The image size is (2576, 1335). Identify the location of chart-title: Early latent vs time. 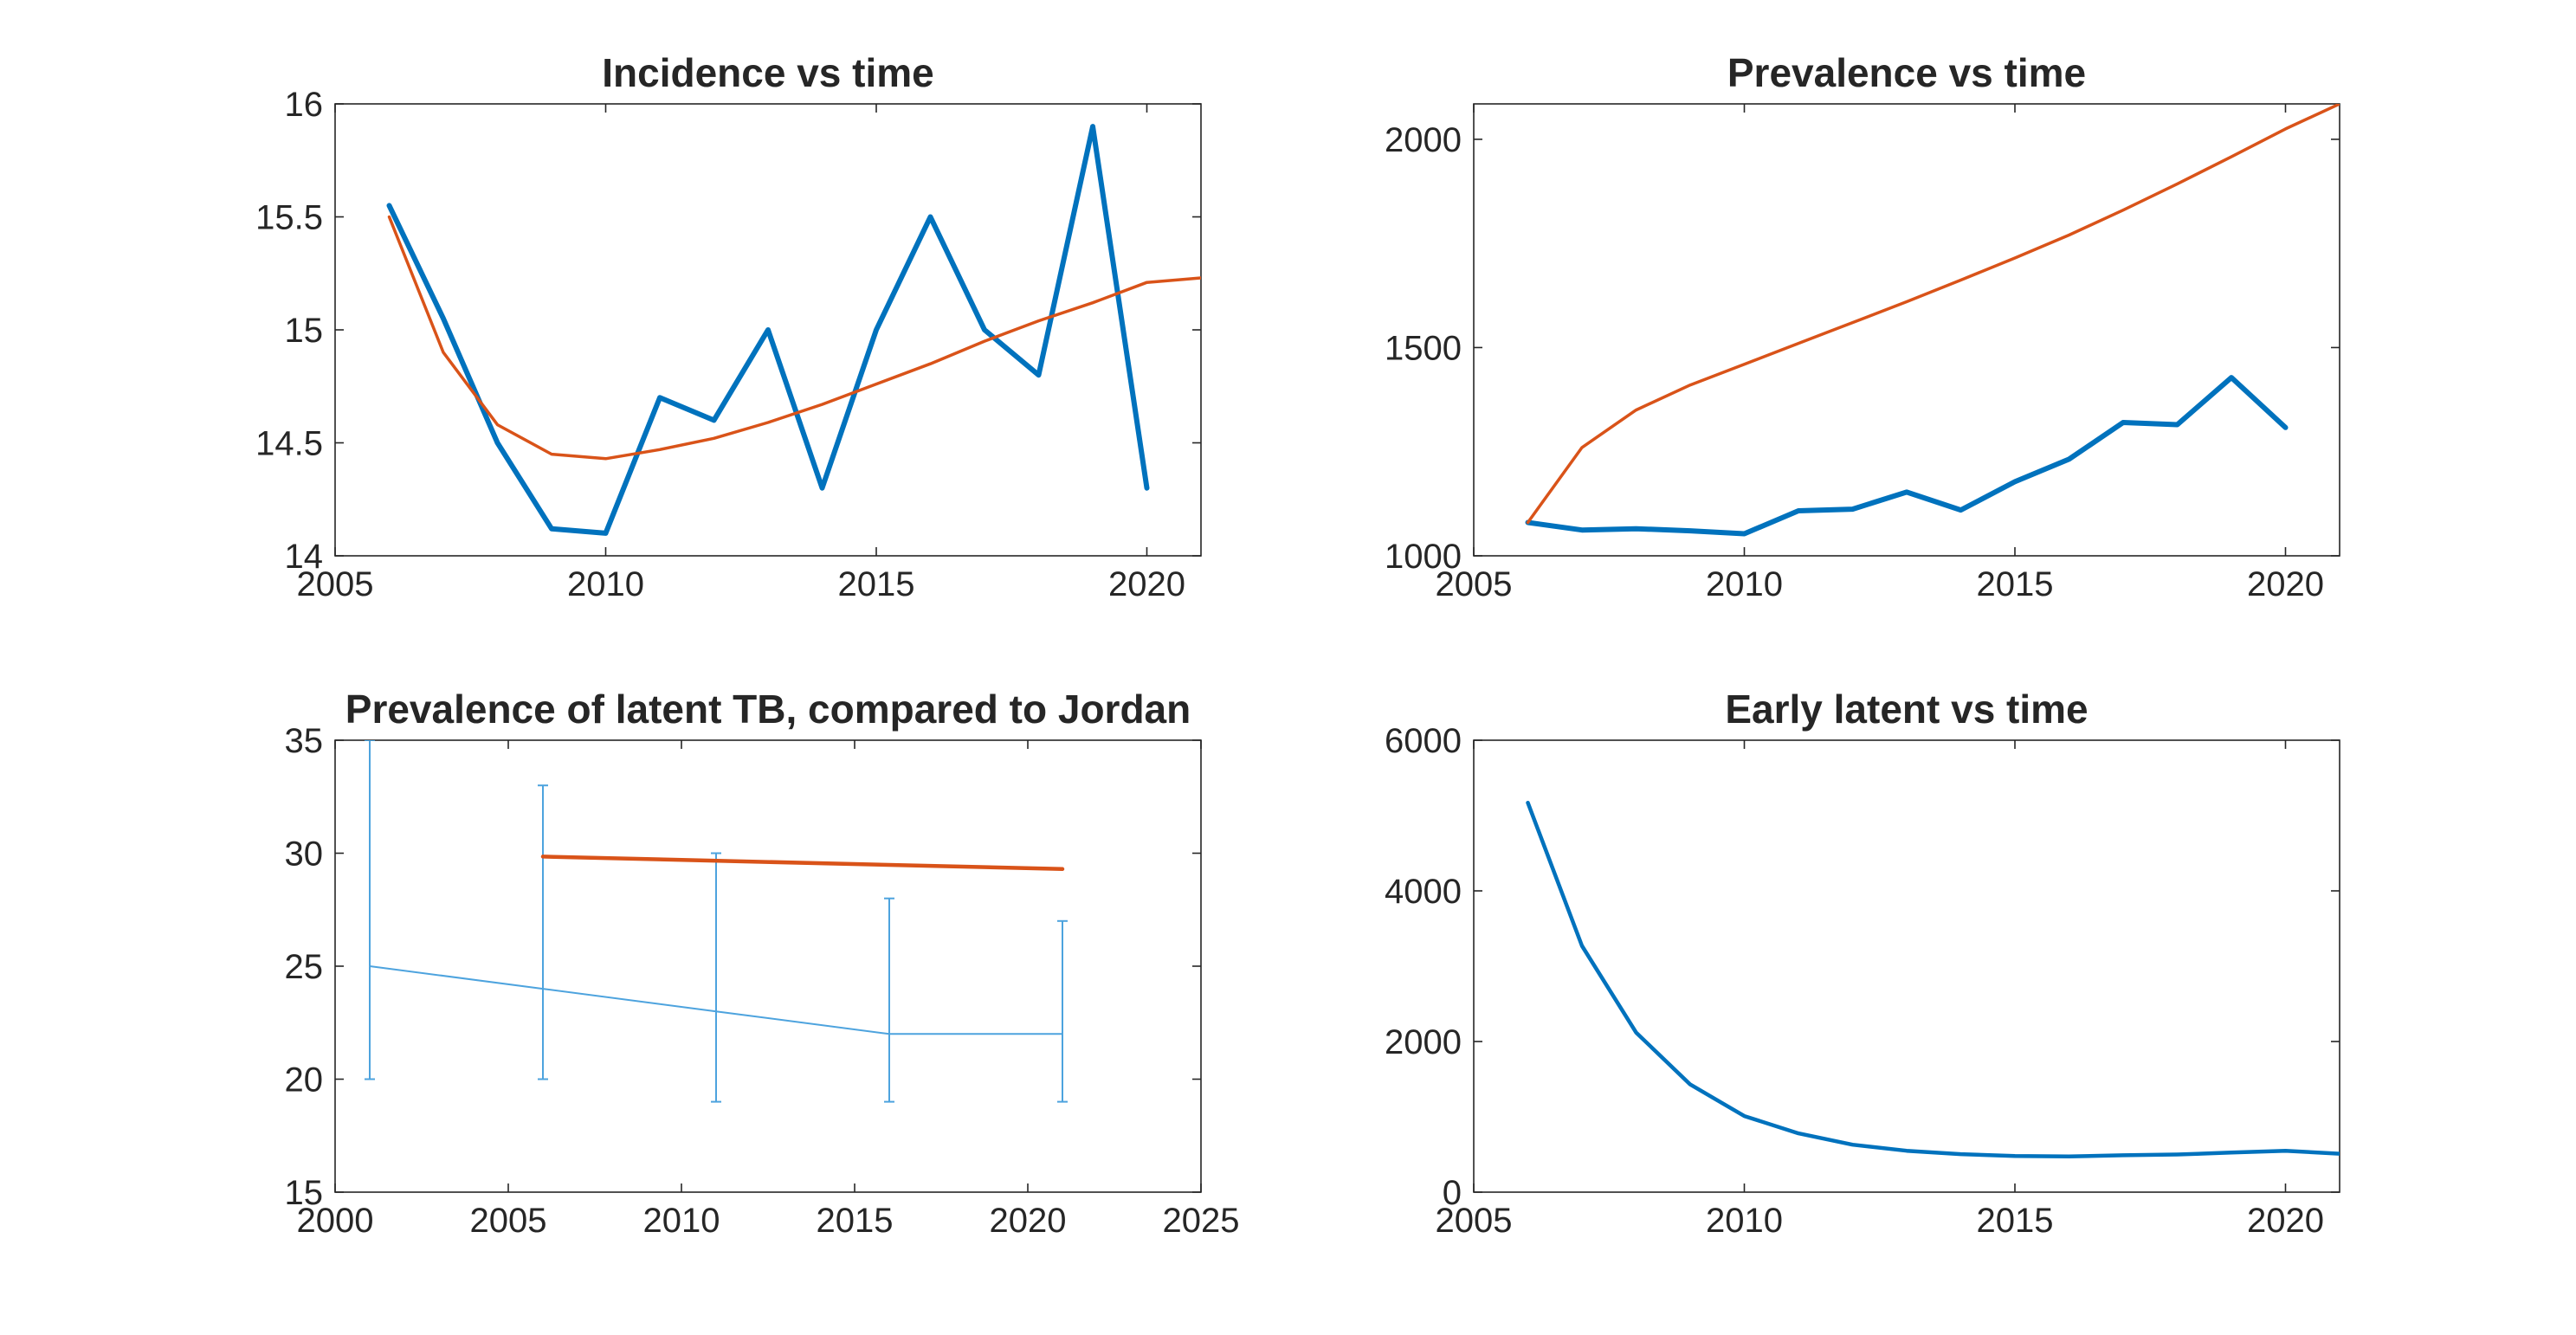
(1906, 710).